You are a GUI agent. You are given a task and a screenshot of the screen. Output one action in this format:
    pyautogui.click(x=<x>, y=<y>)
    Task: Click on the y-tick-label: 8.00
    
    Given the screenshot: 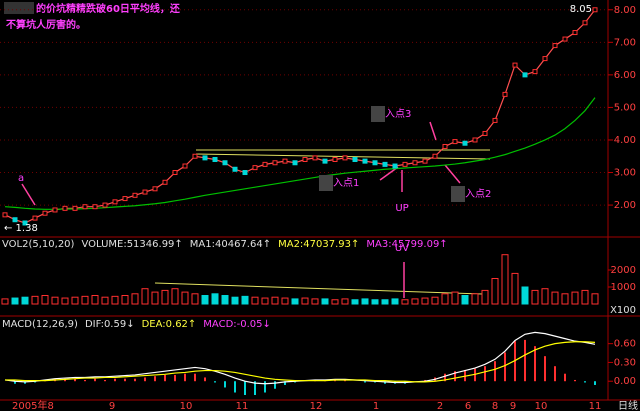 What is the action you would take?
    pyautogui.click(x=625, y=10)
    